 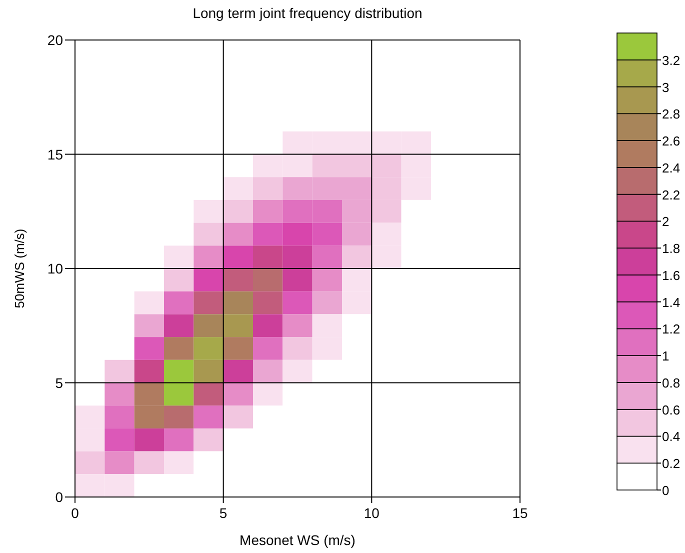 What do you see at coordinates (59, 497) in the screenshot?
I see `y-tick-label: 0` at bounding box center [59, 497].